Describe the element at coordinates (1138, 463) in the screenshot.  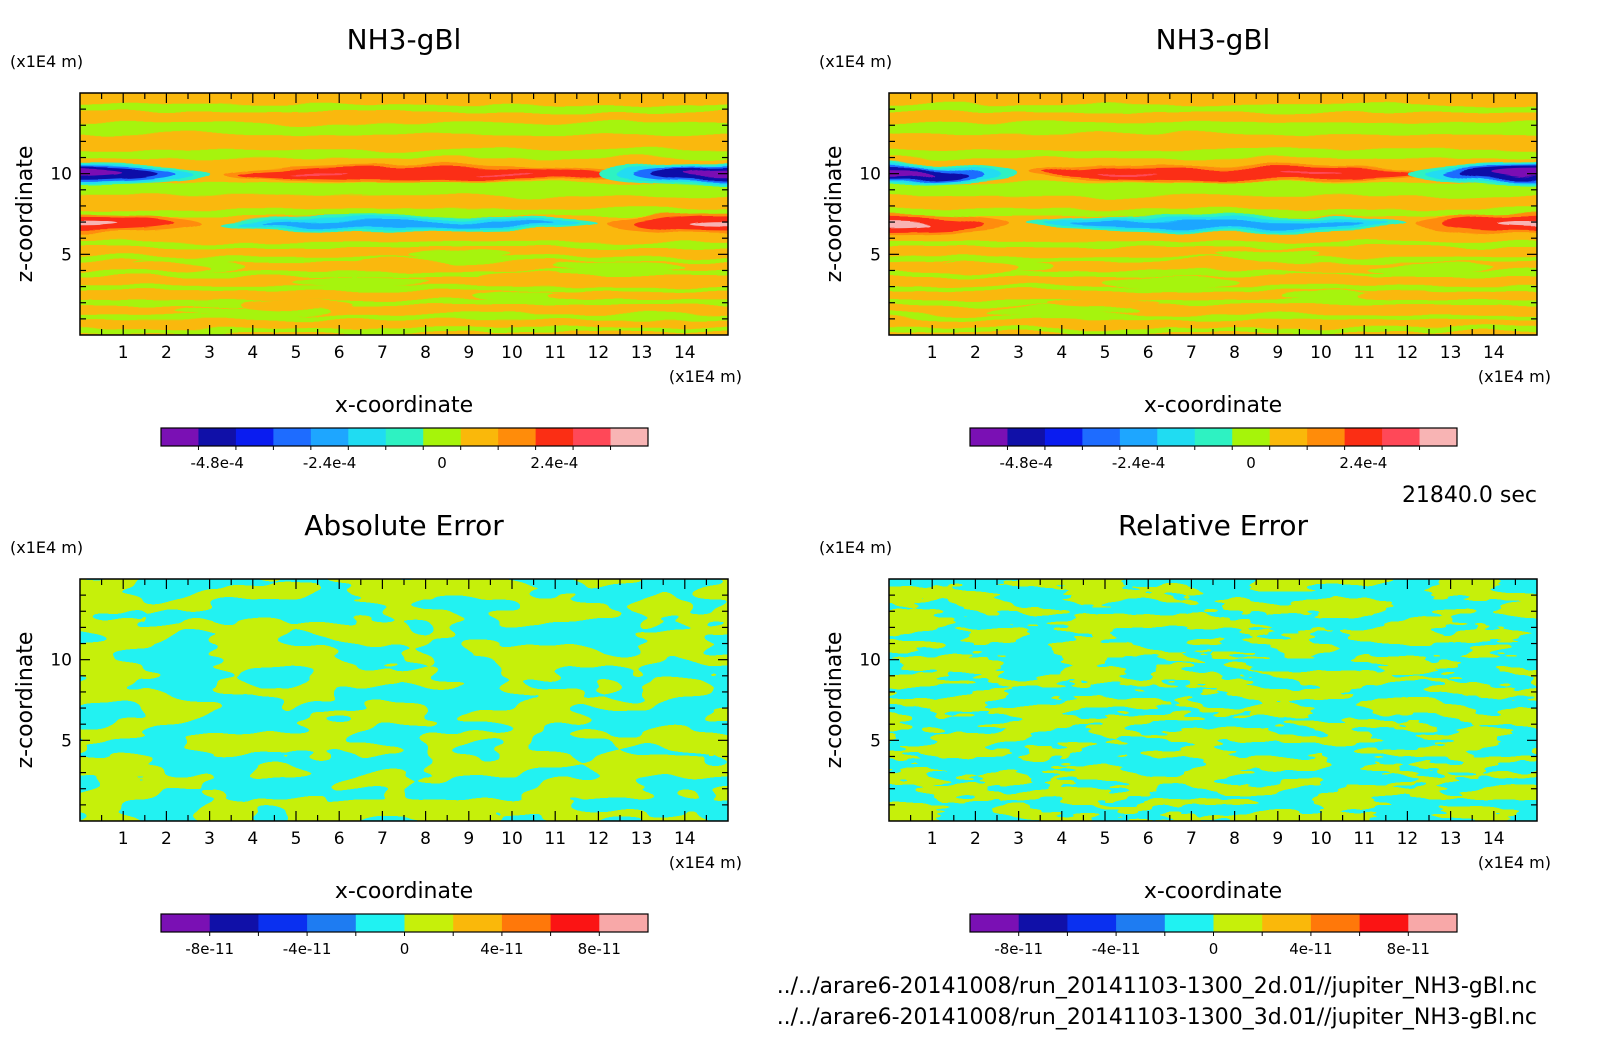
I see `colorbar-tick-label: -2.4e-4` at that location.